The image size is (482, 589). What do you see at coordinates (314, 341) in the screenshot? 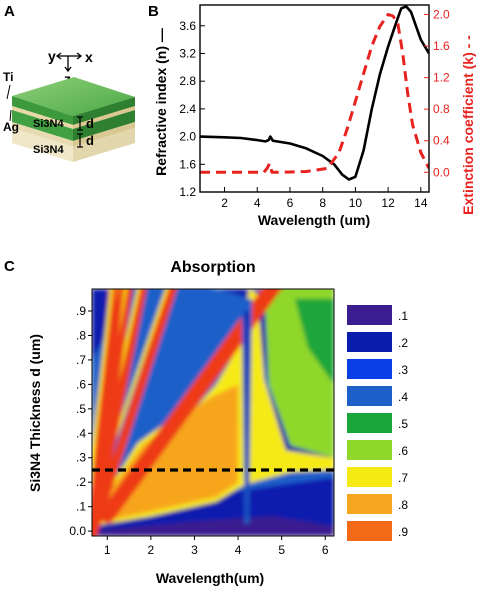
I see `region-green` at bounding box center [314, 341].